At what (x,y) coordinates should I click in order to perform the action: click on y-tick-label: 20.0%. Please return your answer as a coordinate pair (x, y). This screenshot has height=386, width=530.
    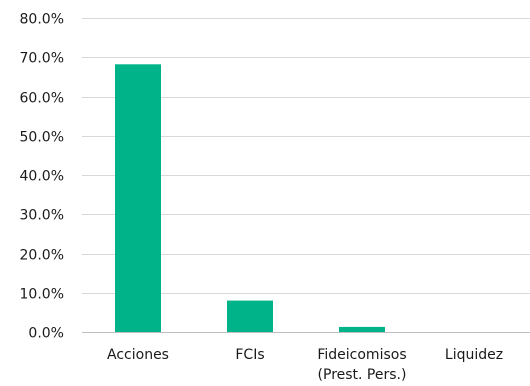
    Looking at the image, I should click on (42, 256).